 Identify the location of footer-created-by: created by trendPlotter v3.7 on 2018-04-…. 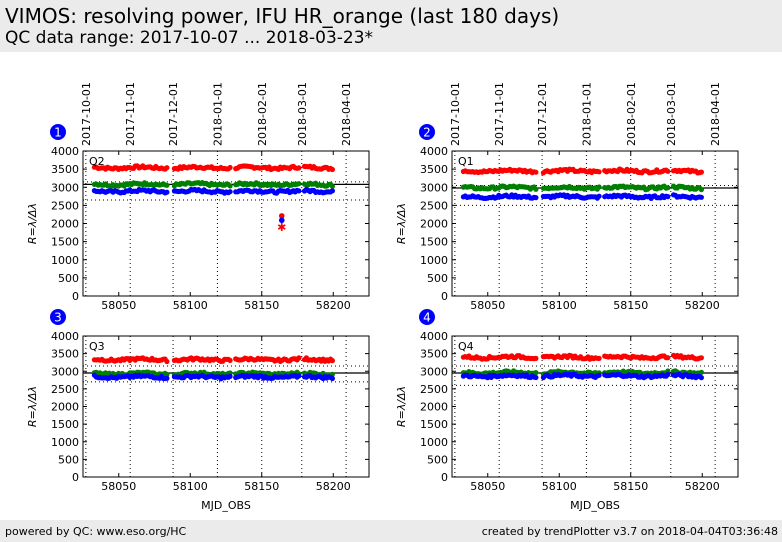
(629, 531).